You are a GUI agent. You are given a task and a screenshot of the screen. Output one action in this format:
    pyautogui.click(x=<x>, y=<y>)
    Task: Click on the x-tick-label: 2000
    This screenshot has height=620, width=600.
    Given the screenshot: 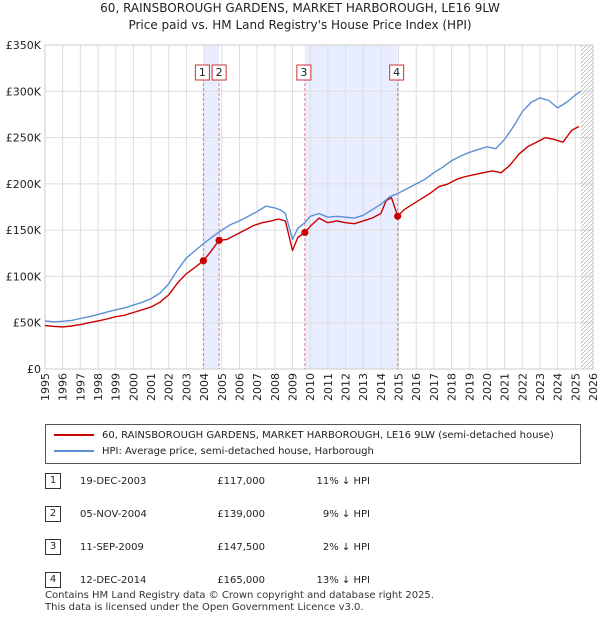 What is the action you would take?
    pyautogui.click(x=133, y=387)
    